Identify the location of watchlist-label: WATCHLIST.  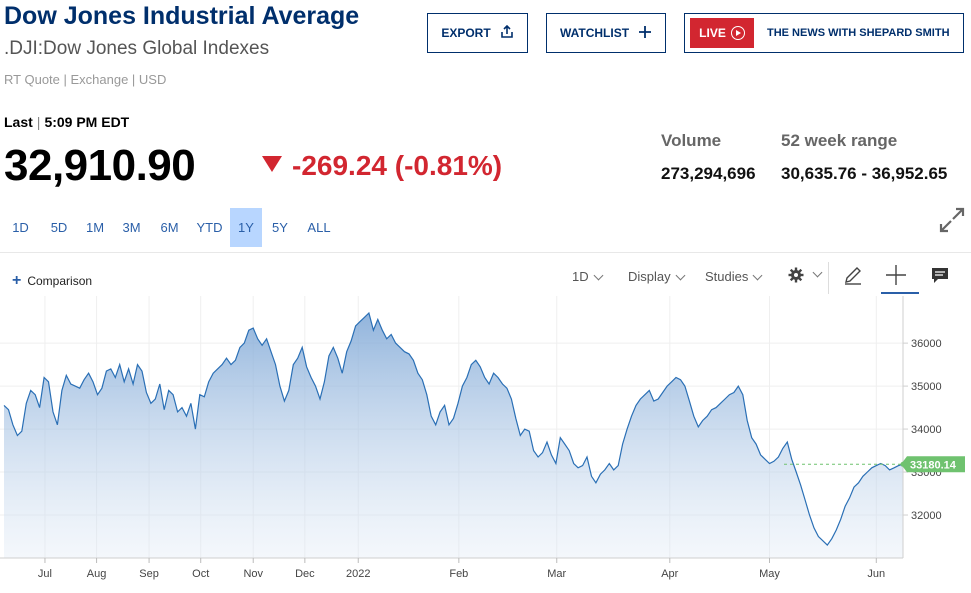
(594, 33).